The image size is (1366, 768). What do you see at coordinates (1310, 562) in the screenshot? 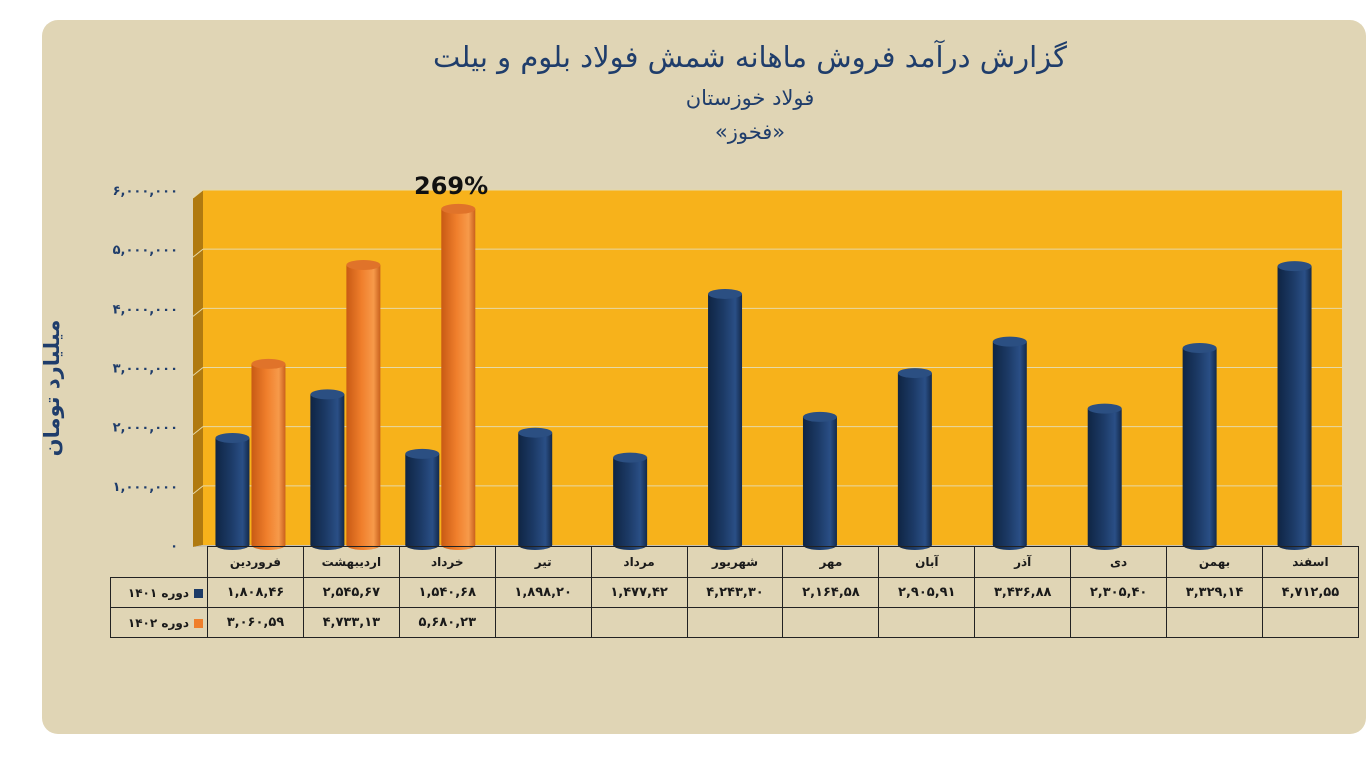
I see `x-tick-label: اسفند` at bounding box center [1310, 562].